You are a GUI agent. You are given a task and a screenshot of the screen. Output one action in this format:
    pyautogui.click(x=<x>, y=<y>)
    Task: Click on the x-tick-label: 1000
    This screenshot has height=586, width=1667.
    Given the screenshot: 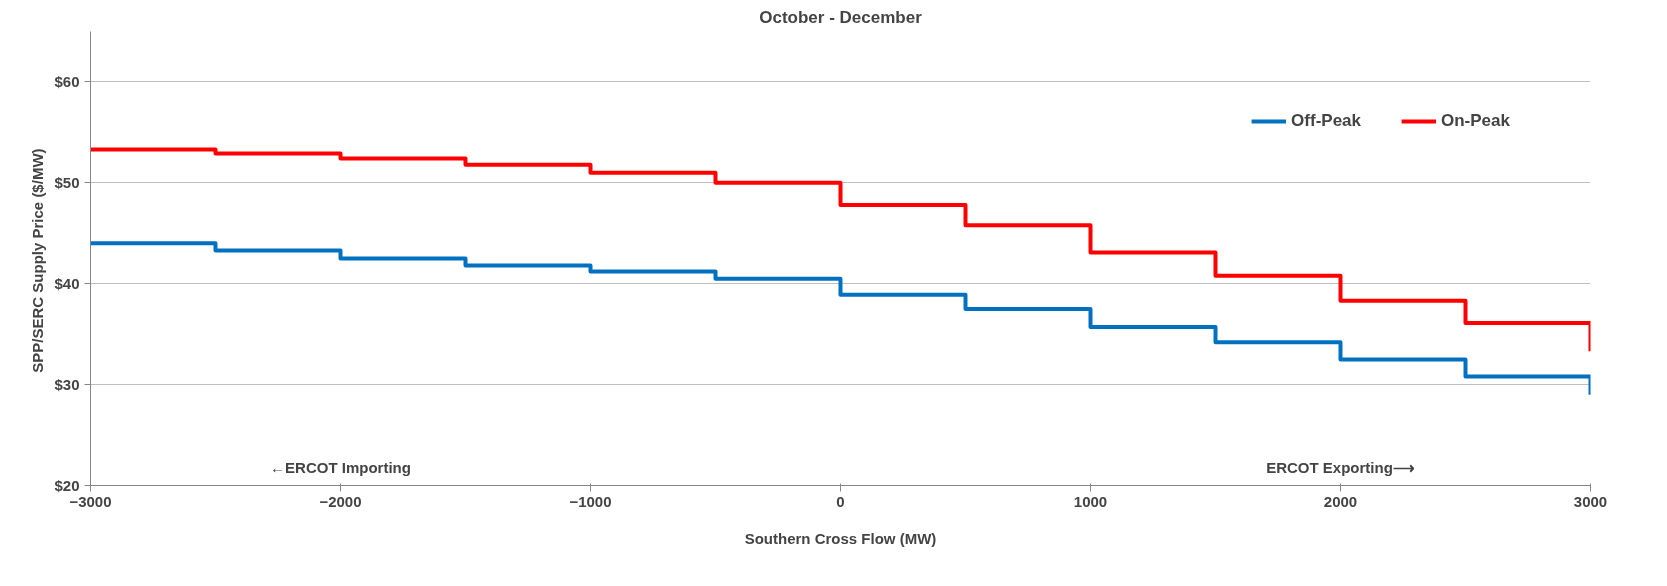 What is the action you would take?
    pyautogui.click(x=1090, y=501)
    